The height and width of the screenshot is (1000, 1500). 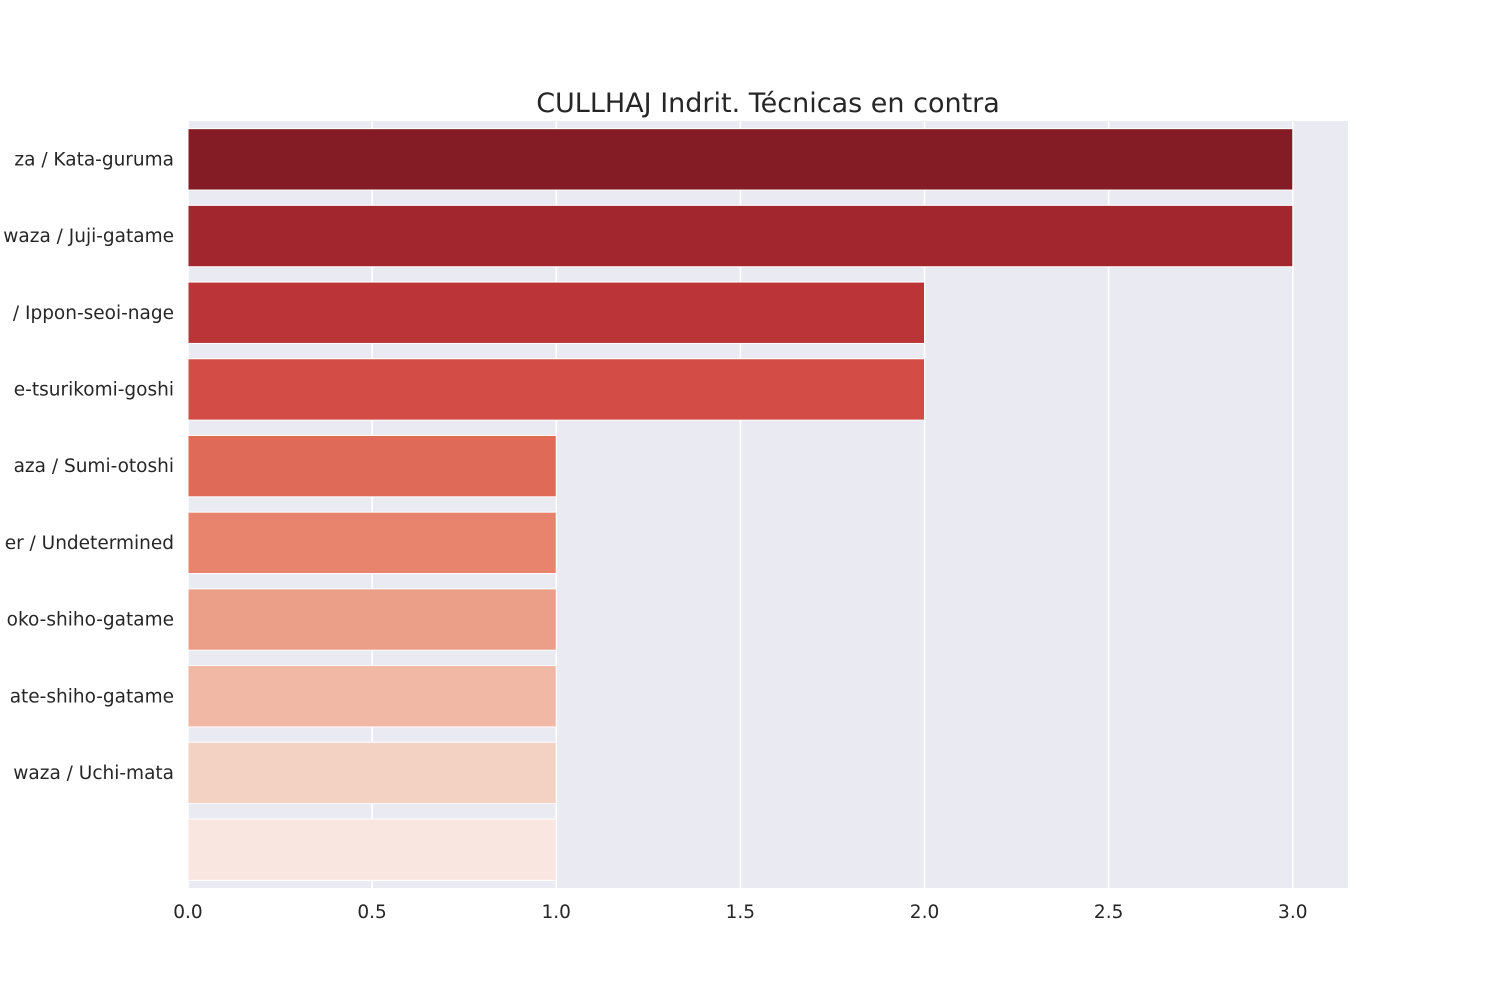 I want to click on y-tick-label: e-tsurikomi-goshi, so click(x=94, y=389).